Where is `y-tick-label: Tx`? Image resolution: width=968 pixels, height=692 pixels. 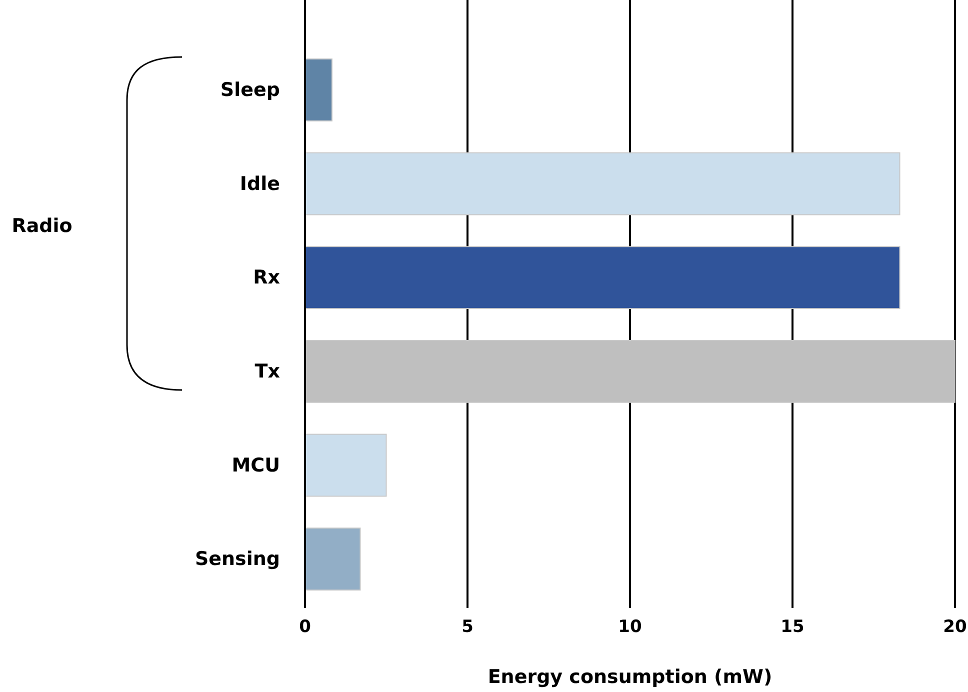
y-tick-label: Tx is located at coordinates (267, 371).